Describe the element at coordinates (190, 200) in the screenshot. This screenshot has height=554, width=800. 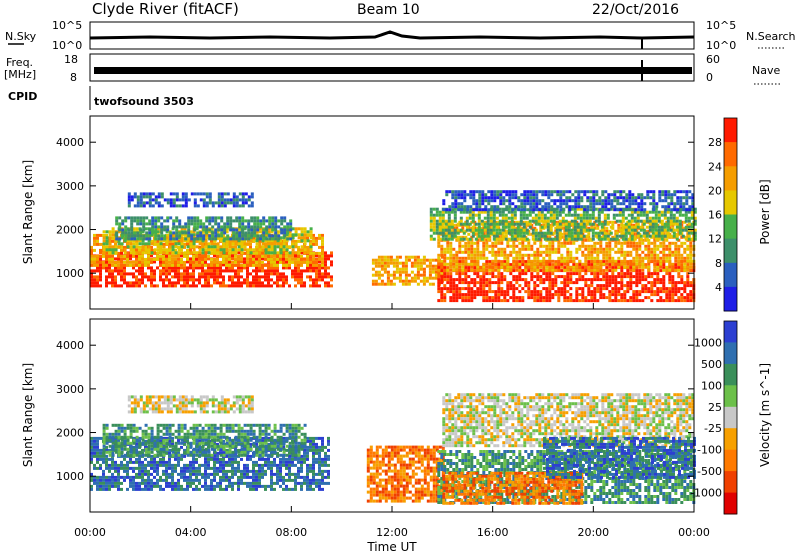
I see `power-region` at that location.